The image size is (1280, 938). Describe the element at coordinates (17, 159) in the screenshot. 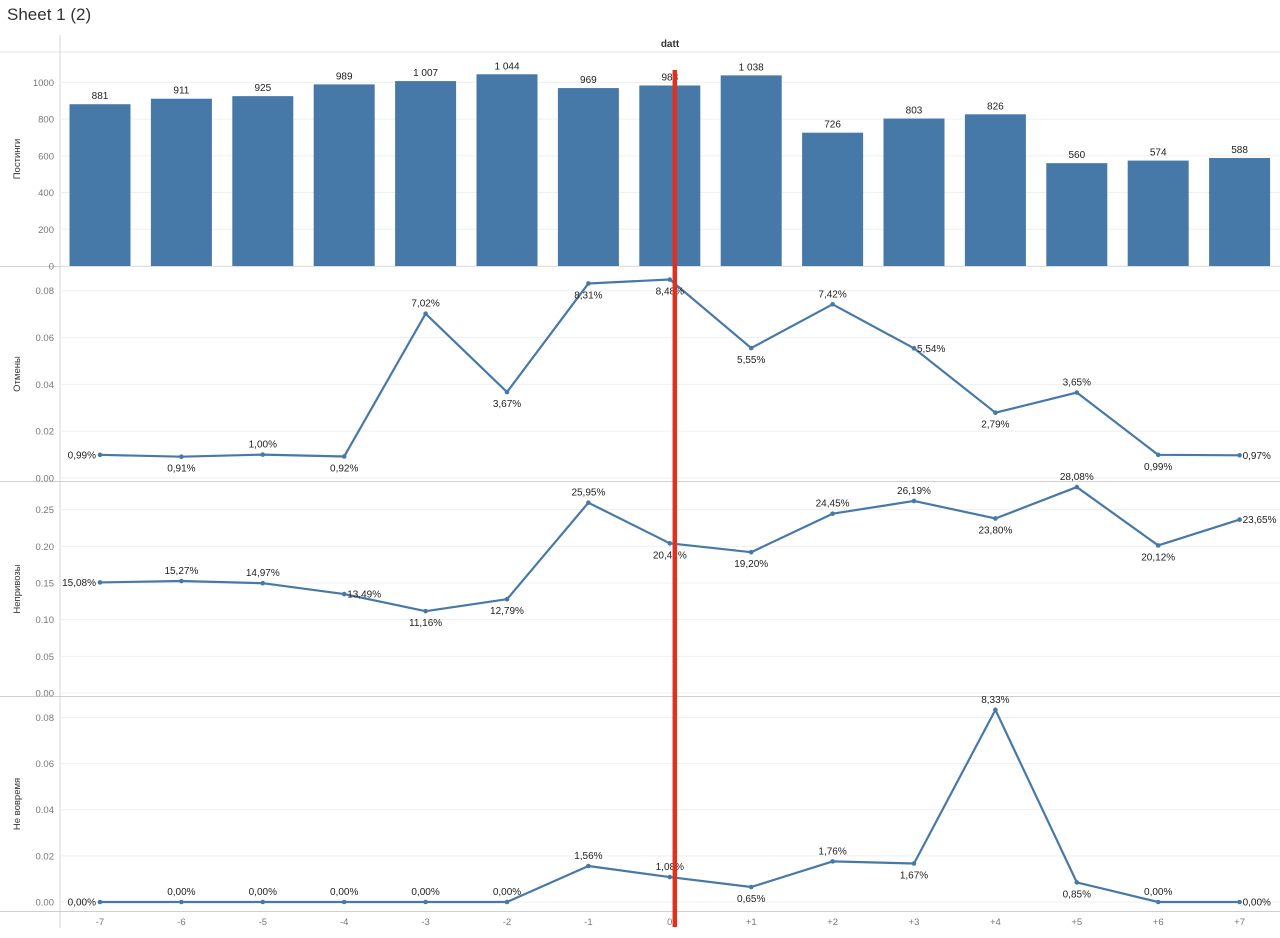

I see `y-axis-title: Постинги` at that location.